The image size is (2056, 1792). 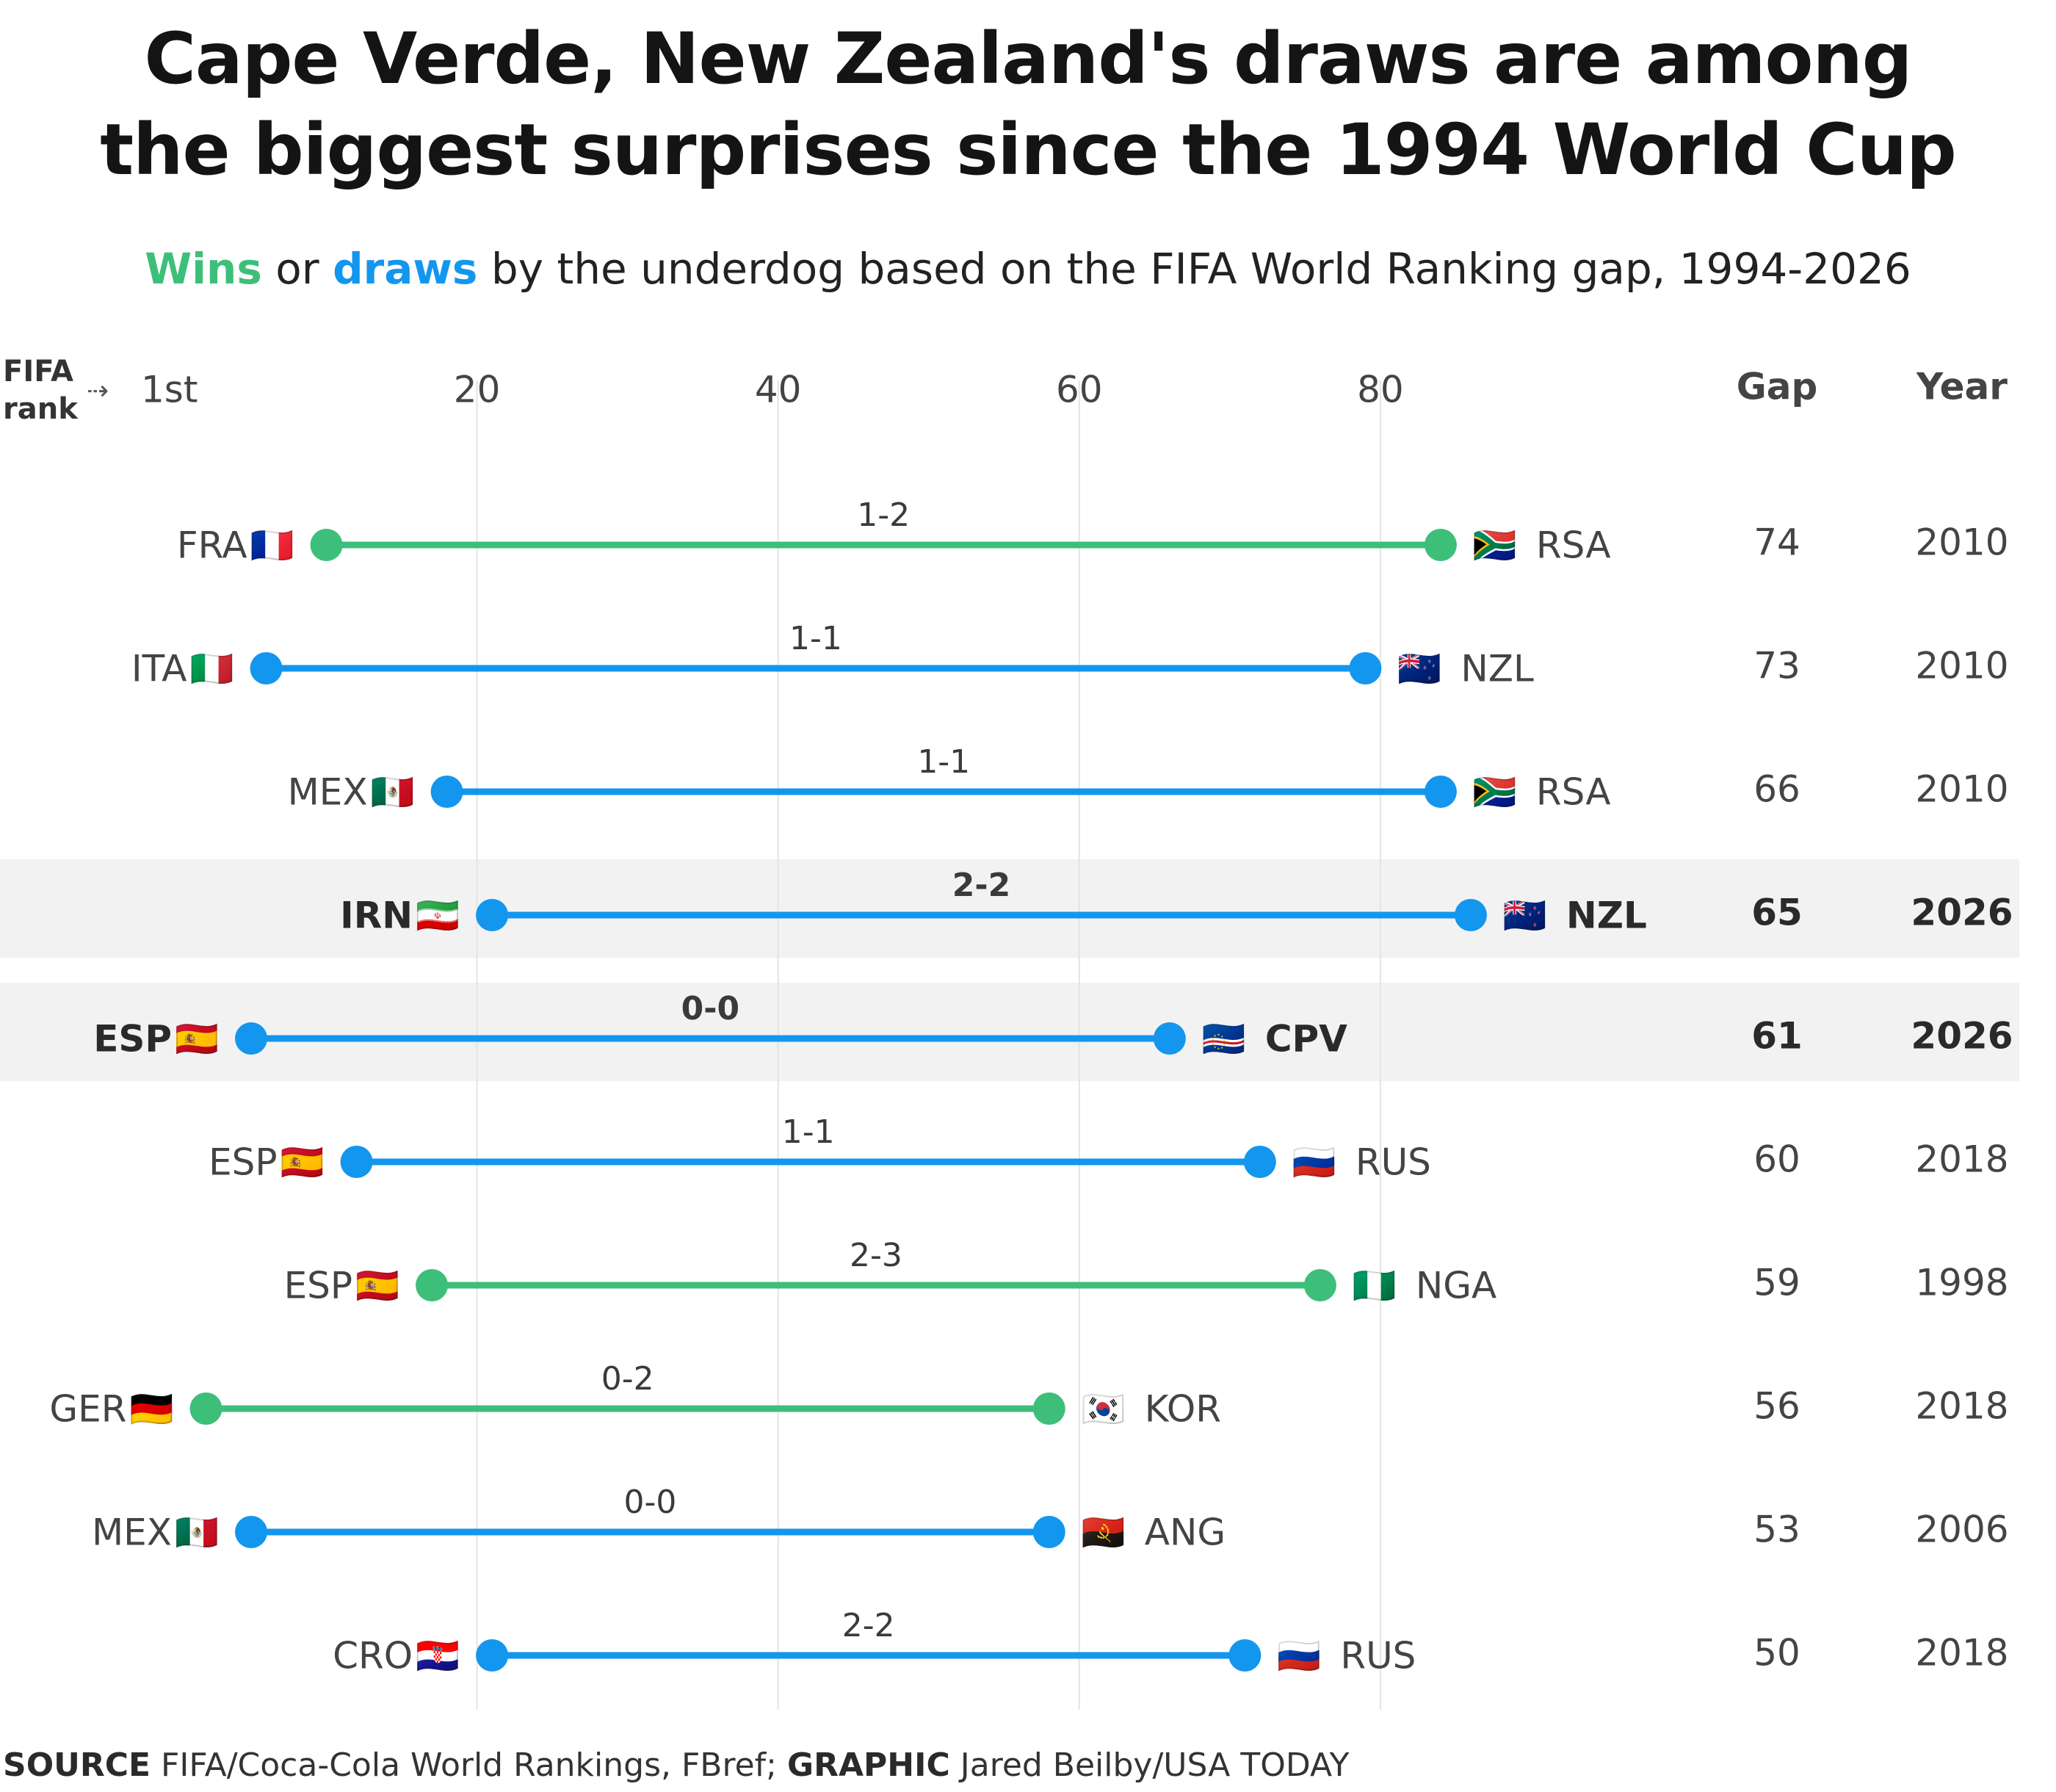 I want to click on gap-value-3: 65, so click(x=1777, y=913).